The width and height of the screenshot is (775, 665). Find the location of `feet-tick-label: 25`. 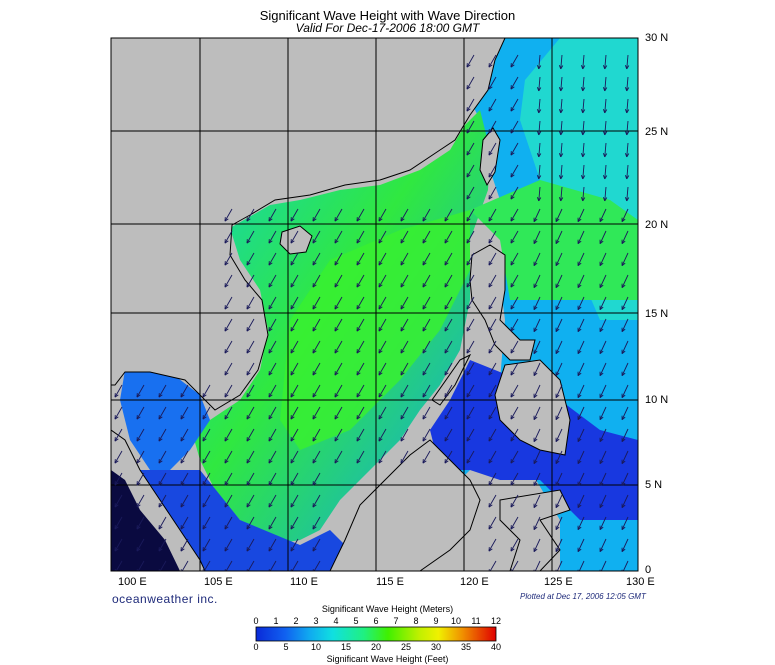

feet-tick-label: 25 is located at coordinates (406, 647).